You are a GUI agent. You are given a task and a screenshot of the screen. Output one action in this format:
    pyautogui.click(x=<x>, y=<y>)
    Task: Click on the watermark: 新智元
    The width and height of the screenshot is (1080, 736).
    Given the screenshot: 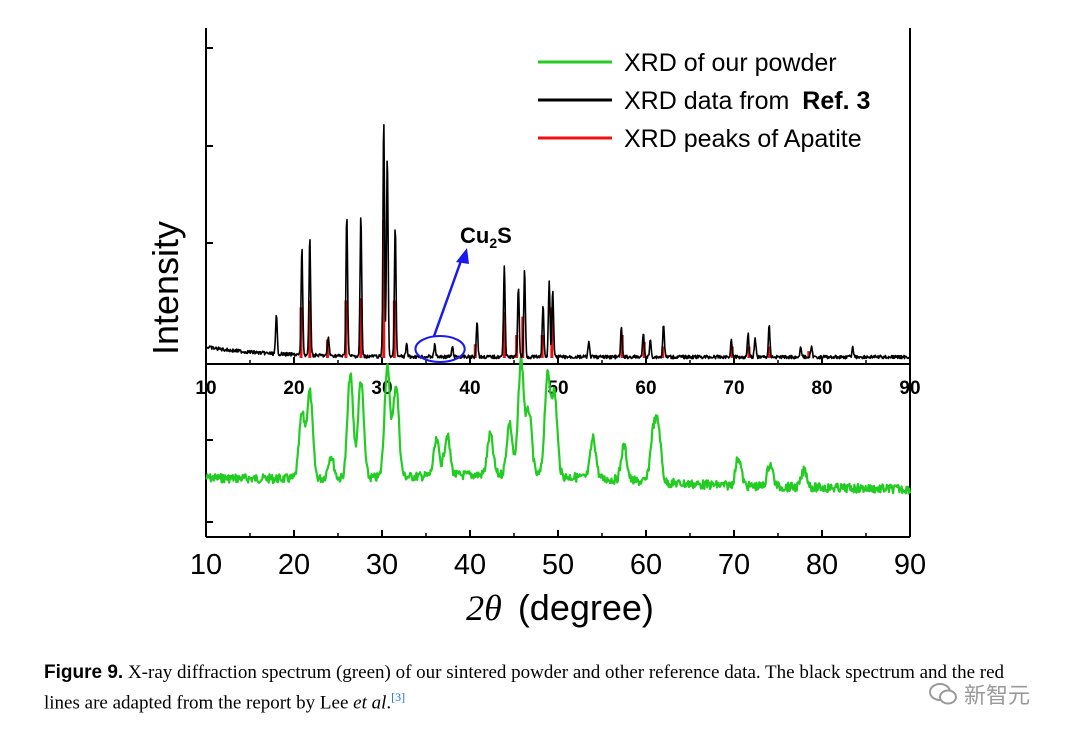 What is the action you would take?
    pyautogui.click(x=979, y=694)
    